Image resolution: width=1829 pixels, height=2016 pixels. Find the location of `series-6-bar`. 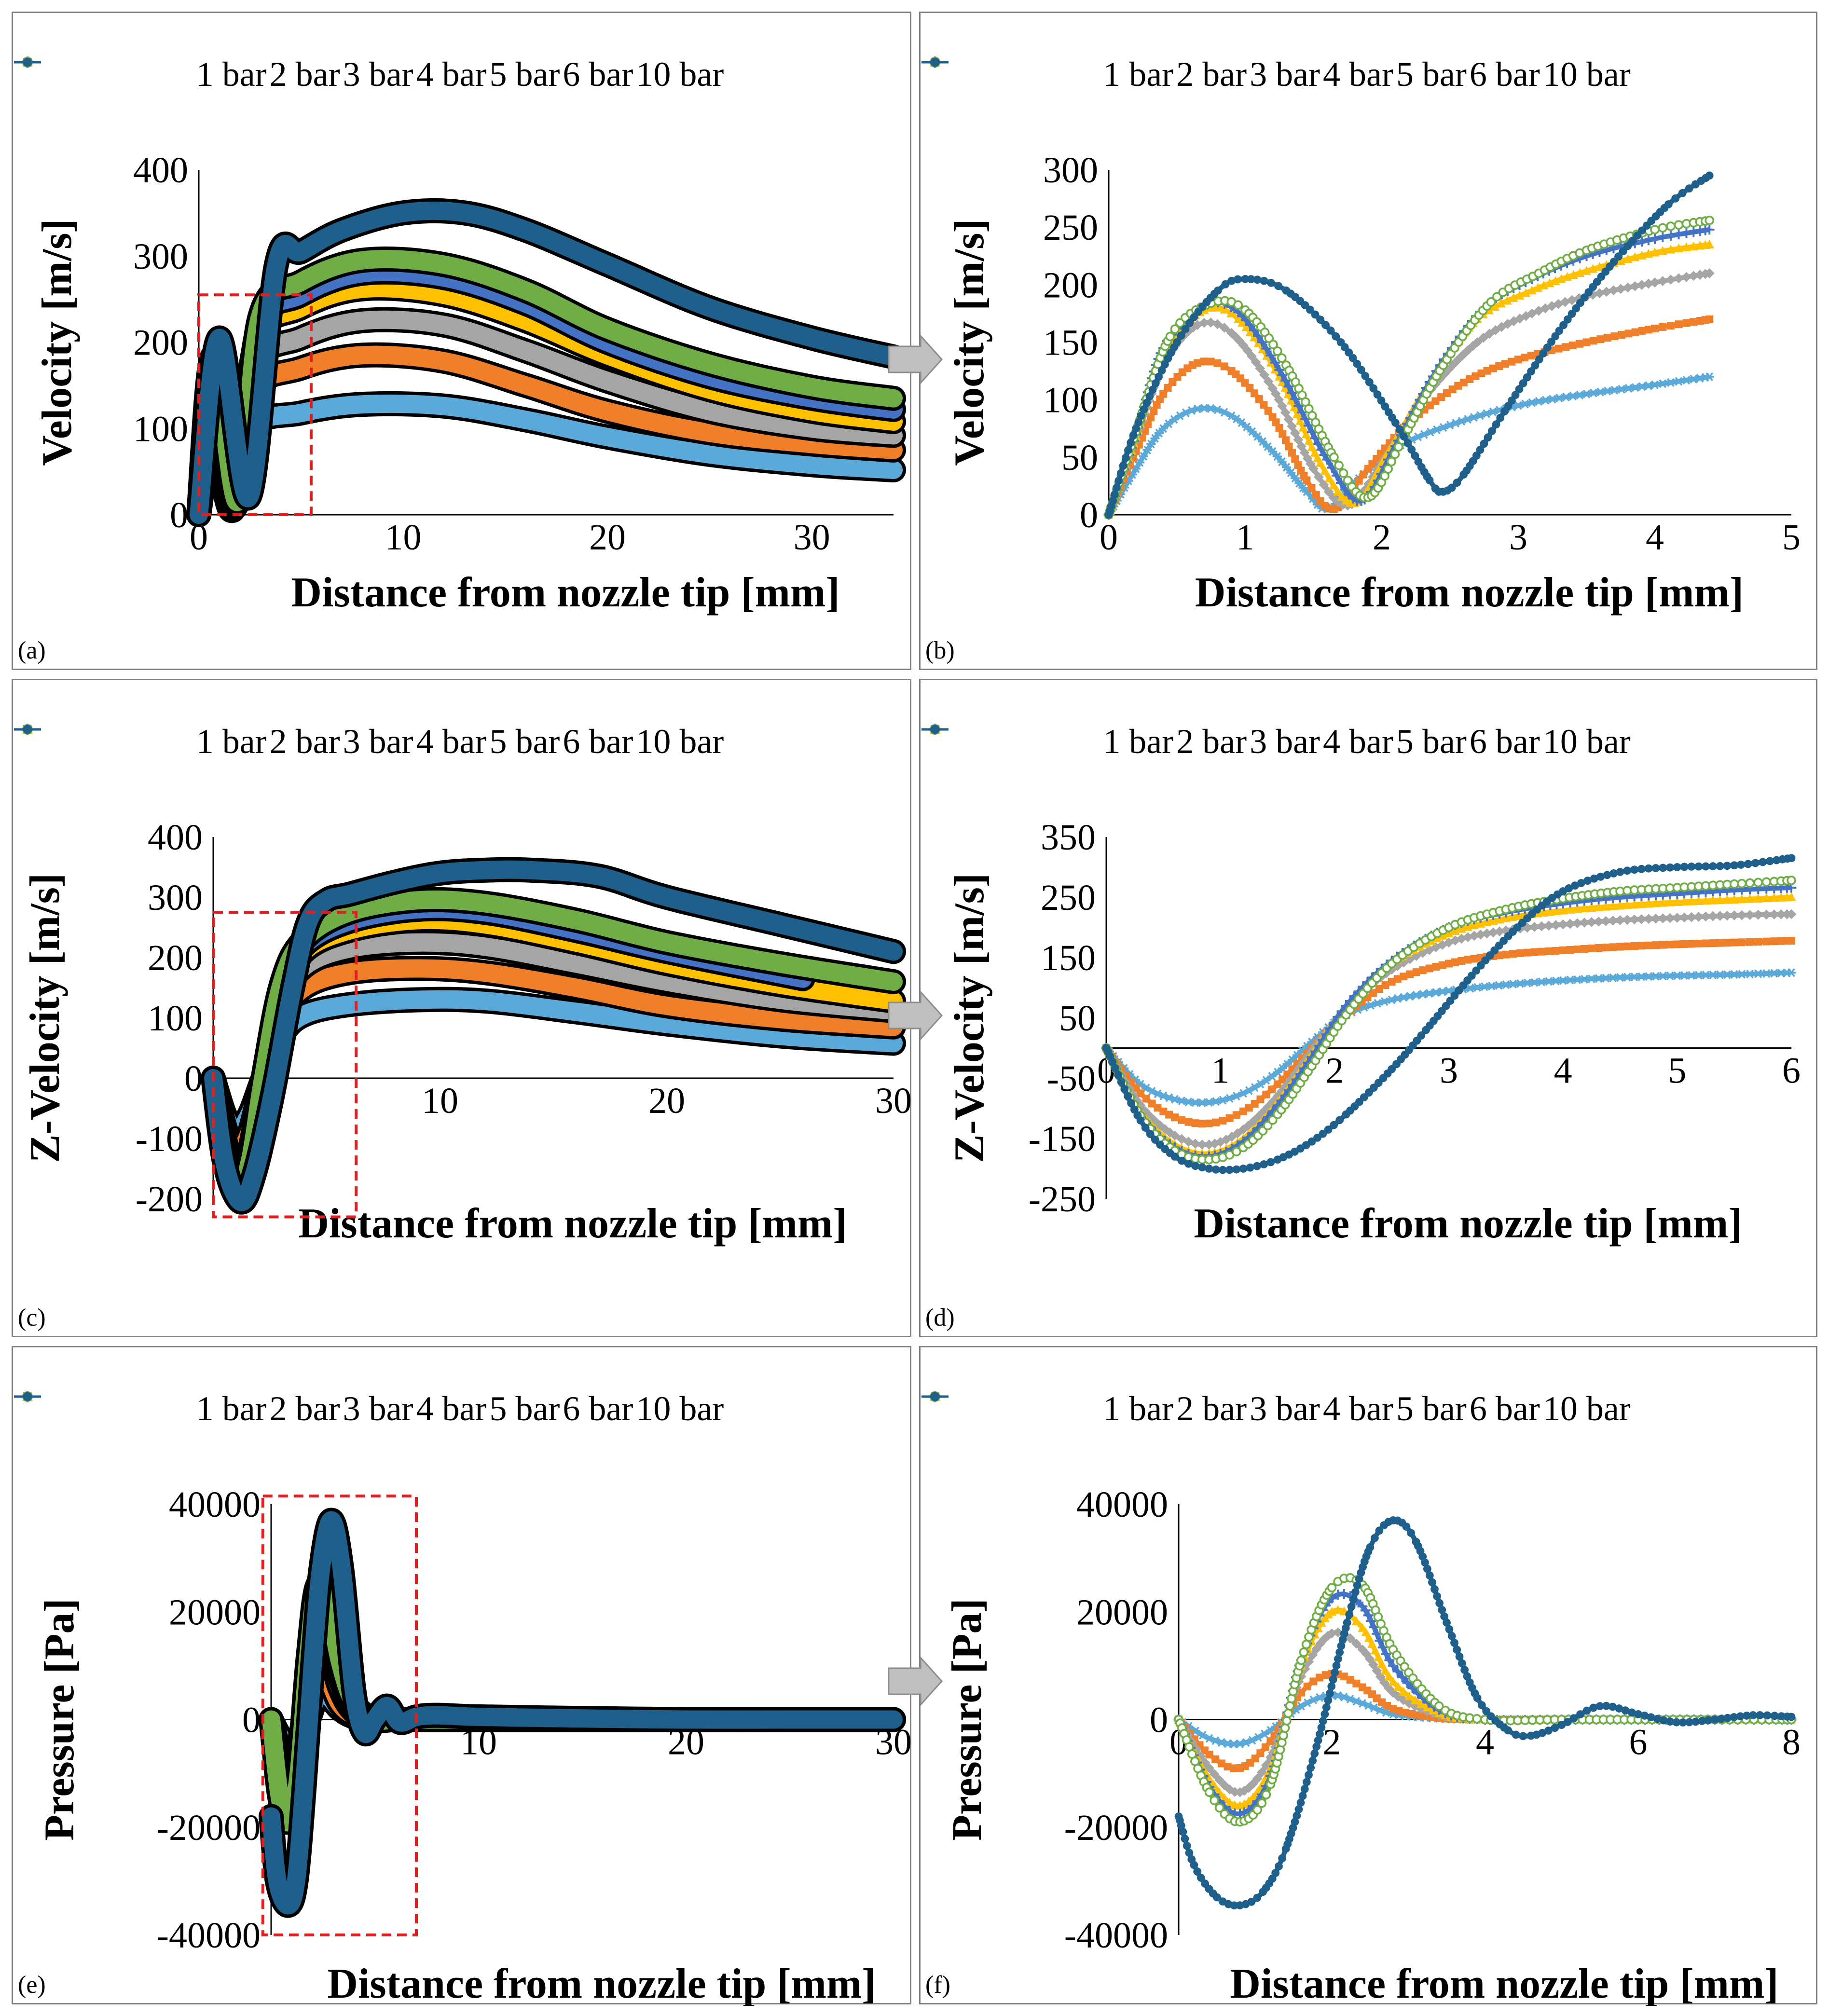

series-6-bar is located at coordinates (1448, 1020).